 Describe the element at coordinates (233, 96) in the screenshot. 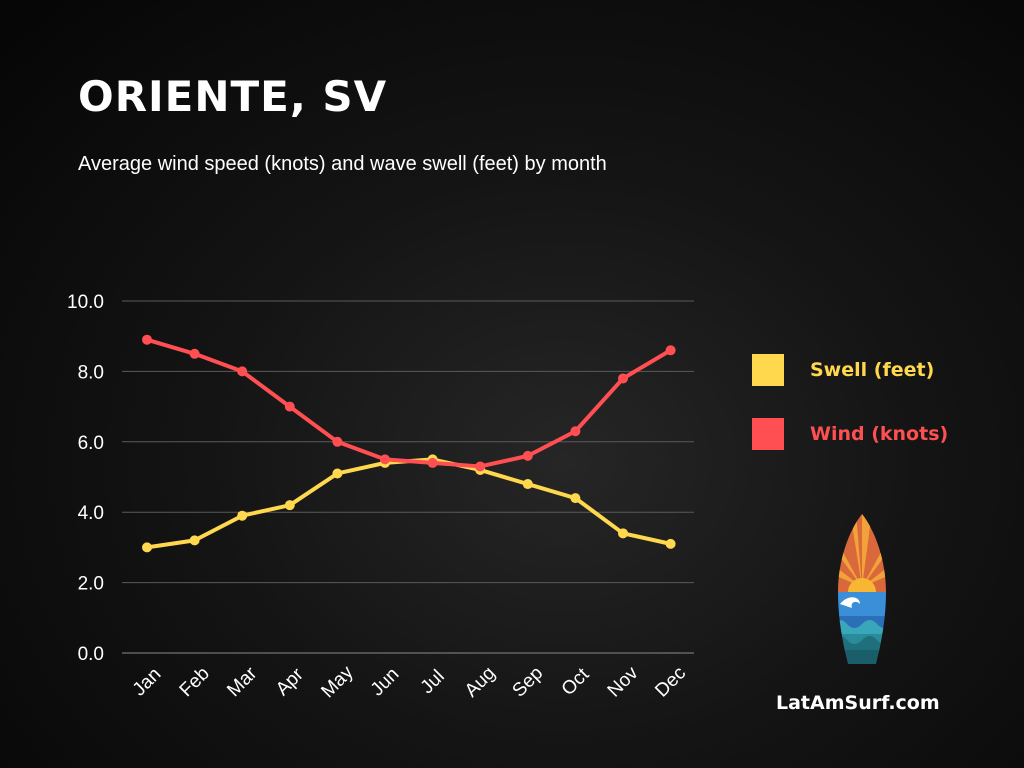

I see `page-title: ORIENTE, SV` at that location.